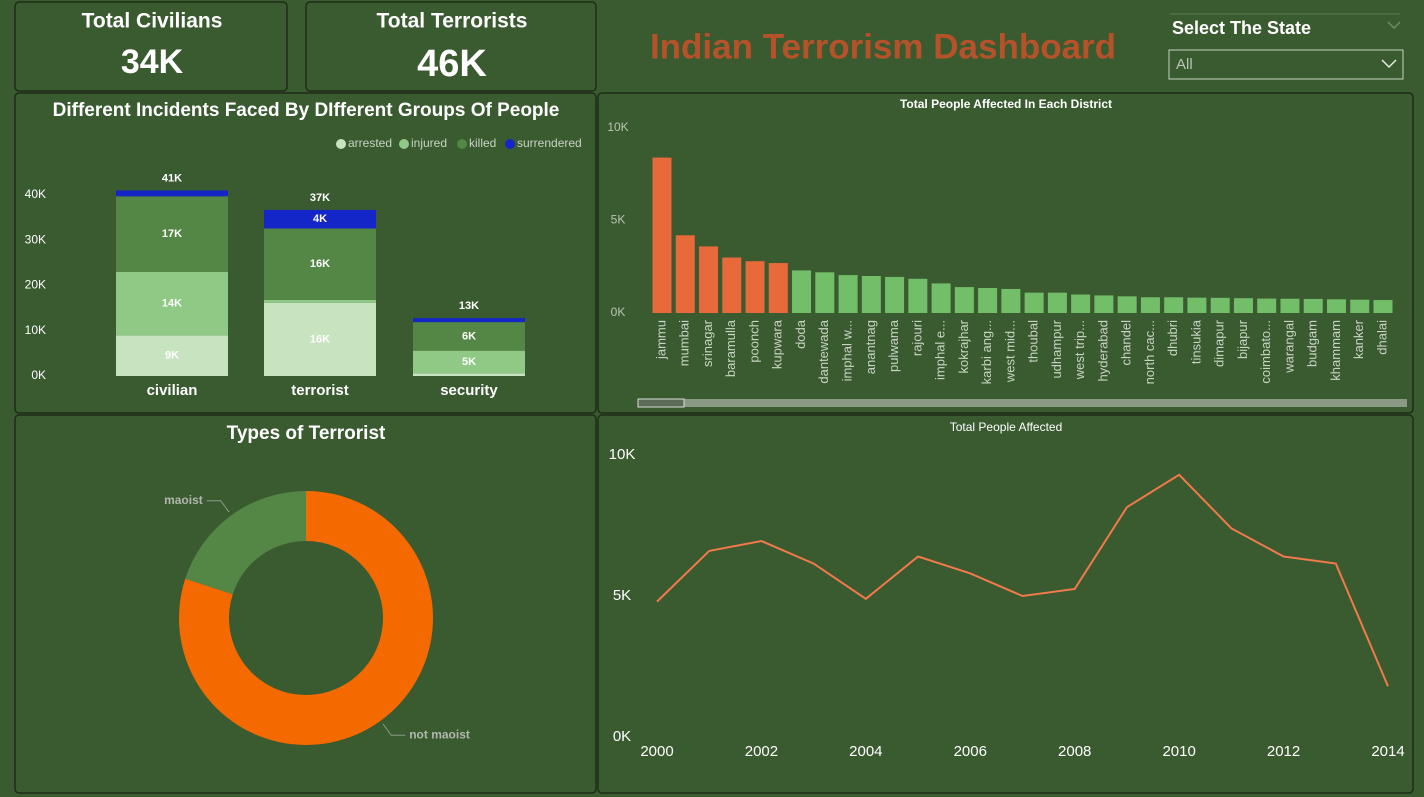 The width and height of the screenshot is (1424, 797). I want to click on dropdown-chevron, so click(1389, 64).